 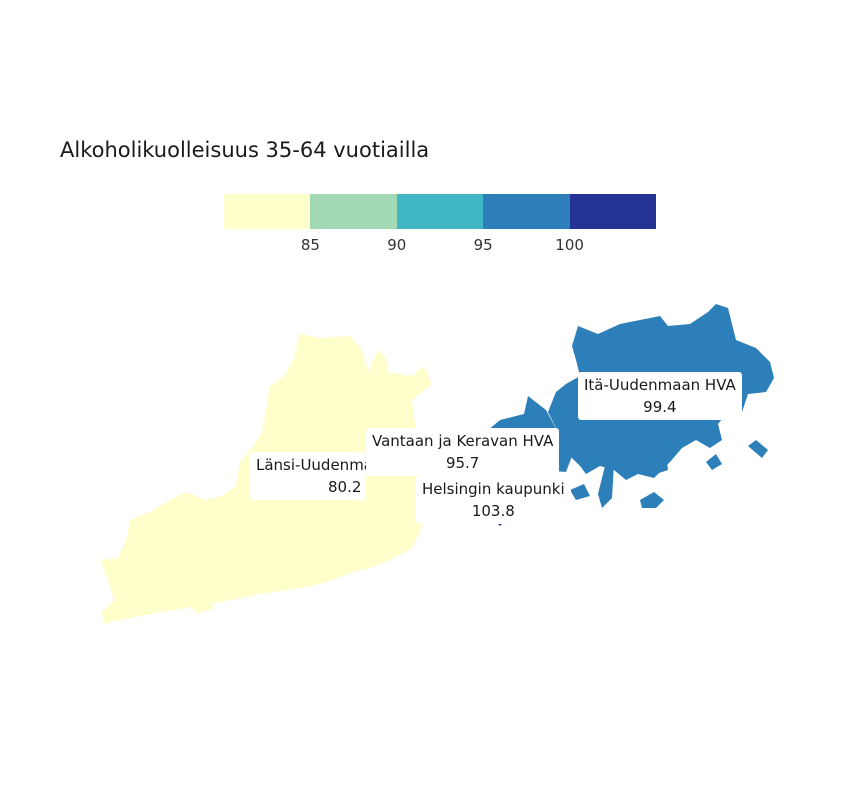 What do you see at coordinates (483, 245) in the screenshot?
I see `legend-tick: 95` at bounding box center [483, 245].